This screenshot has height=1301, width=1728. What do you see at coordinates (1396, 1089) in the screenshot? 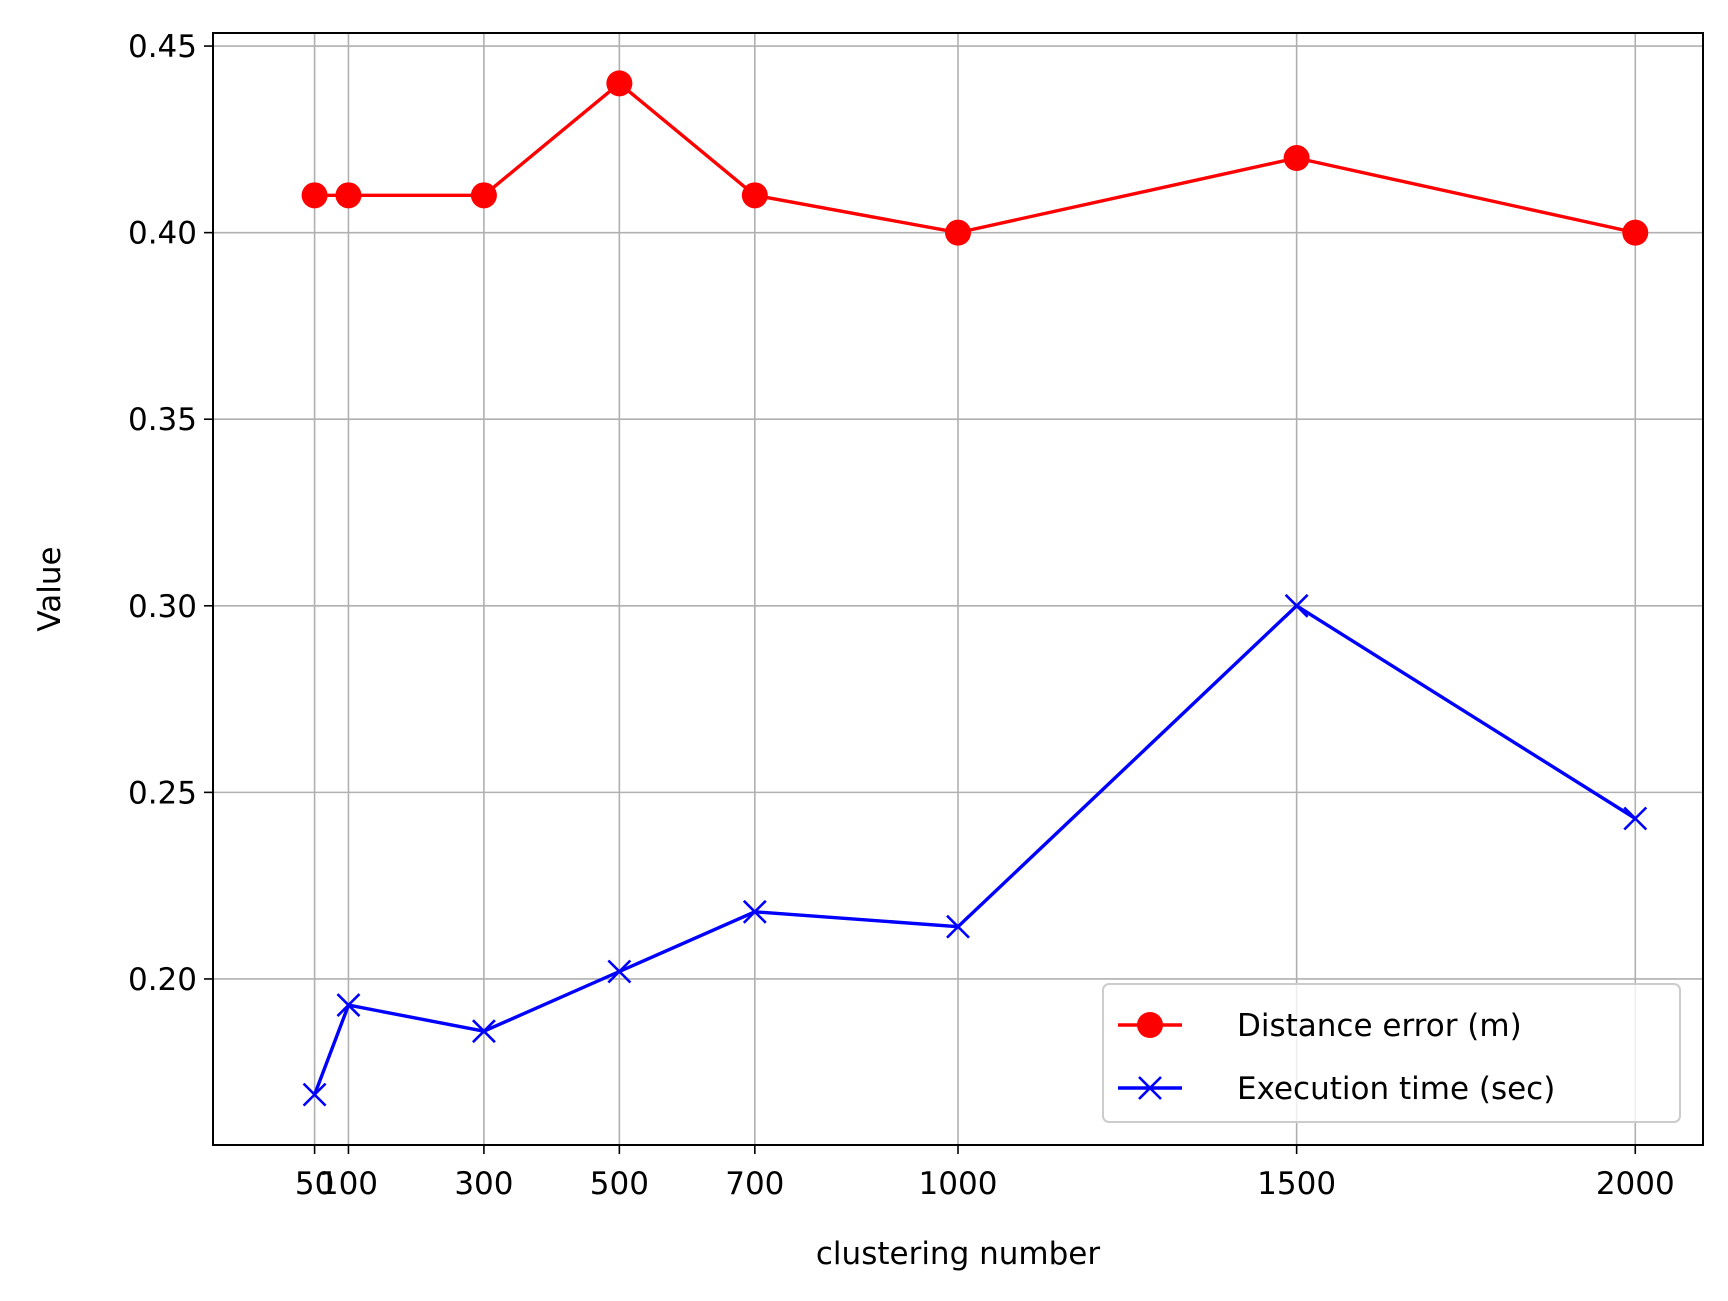
I see `legend-label: Execution time (sec)` at bounding box center [1396, 1089].